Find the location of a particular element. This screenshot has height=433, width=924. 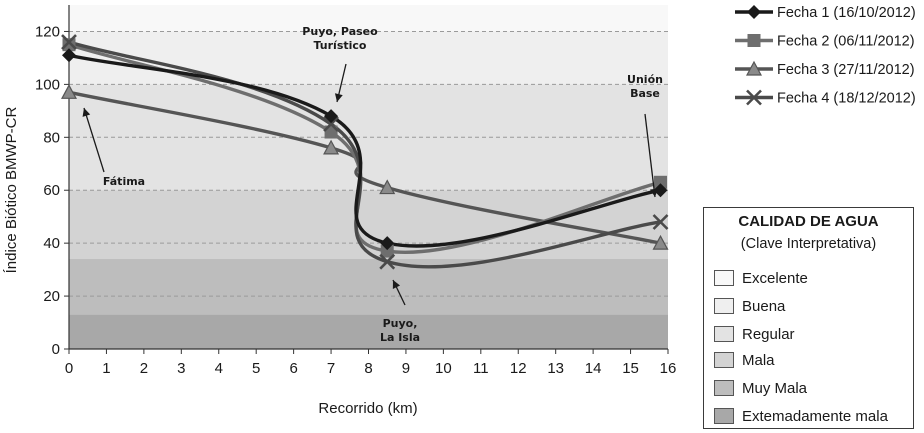

x-tick-label: 13 is located at coordinates (555, 368).